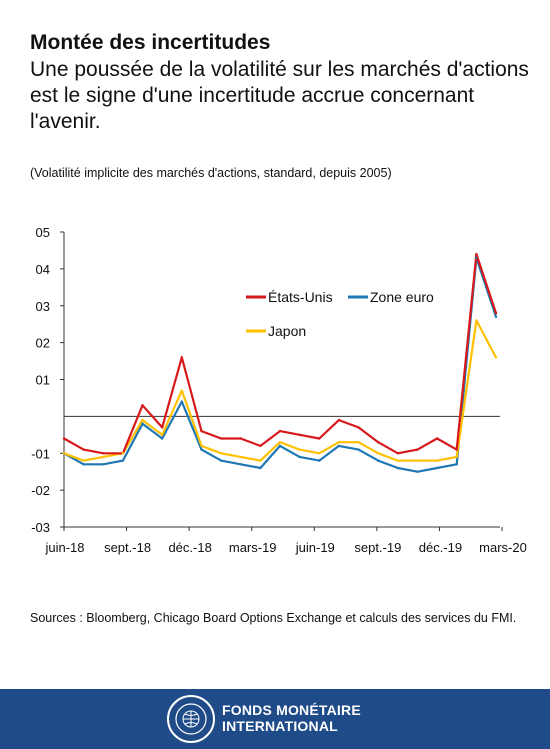 This screenshot has height=749, width=550. I want to click on legend-label: États-Unis, so click(300, 297).